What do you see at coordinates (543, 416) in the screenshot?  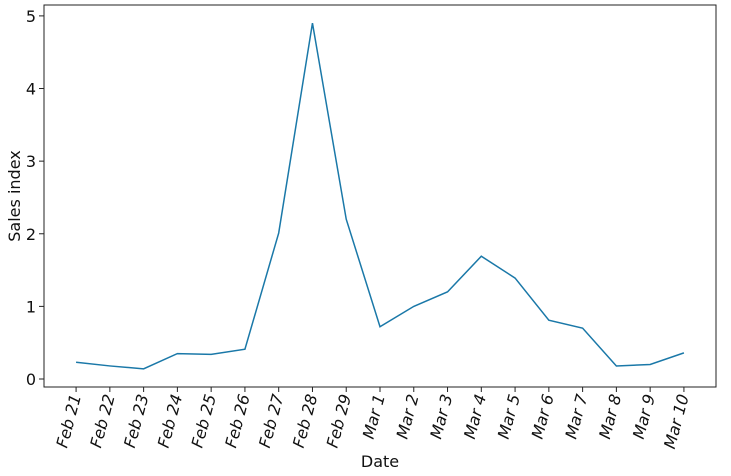 I see `x-tick-label: Mar 6` at bounding box center [543, 416].